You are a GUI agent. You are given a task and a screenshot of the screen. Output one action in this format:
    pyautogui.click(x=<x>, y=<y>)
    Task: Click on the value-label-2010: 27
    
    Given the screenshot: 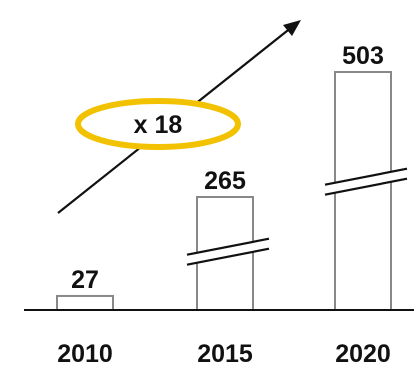 What is the action you would take?
    pyautogui.click(x=85, y=280)
    